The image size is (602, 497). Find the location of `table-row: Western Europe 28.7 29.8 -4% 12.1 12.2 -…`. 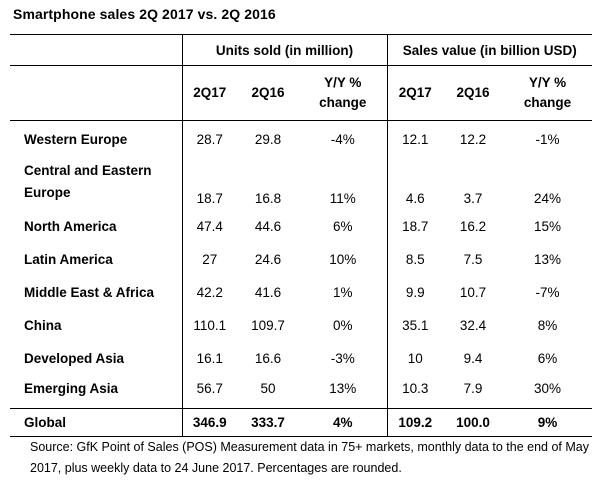

table-row: Western Europe 28.7 29.8 -4% 12.1 12.2 -… is located at coordinates (301, 137).